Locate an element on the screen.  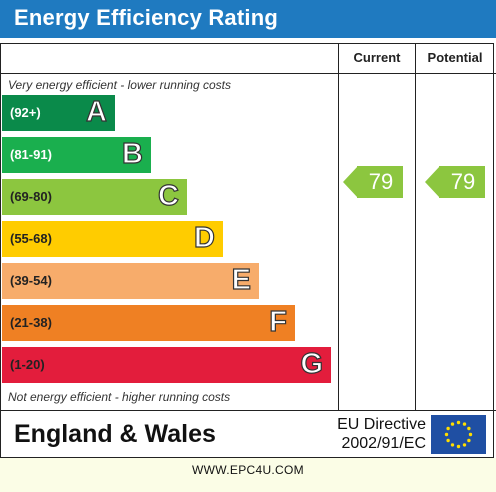
band-range-label: (69-80) is located at coordinates (31, 196).